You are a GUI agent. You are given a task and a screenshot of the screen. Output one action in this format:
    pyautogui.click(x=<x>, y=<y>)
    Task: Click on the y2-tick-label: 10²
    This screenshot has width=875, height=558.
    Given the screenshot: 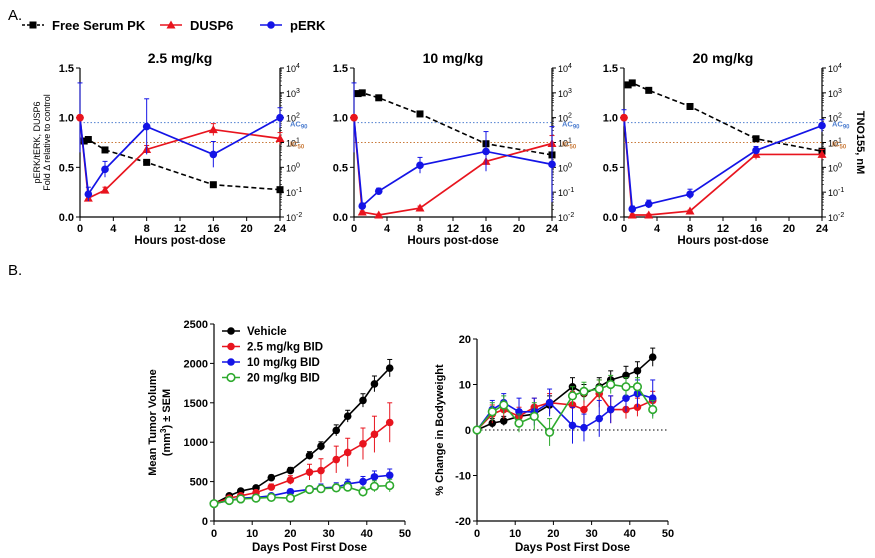 What is the action you would take?
    pyautogui.click(x=835, y=118)
    